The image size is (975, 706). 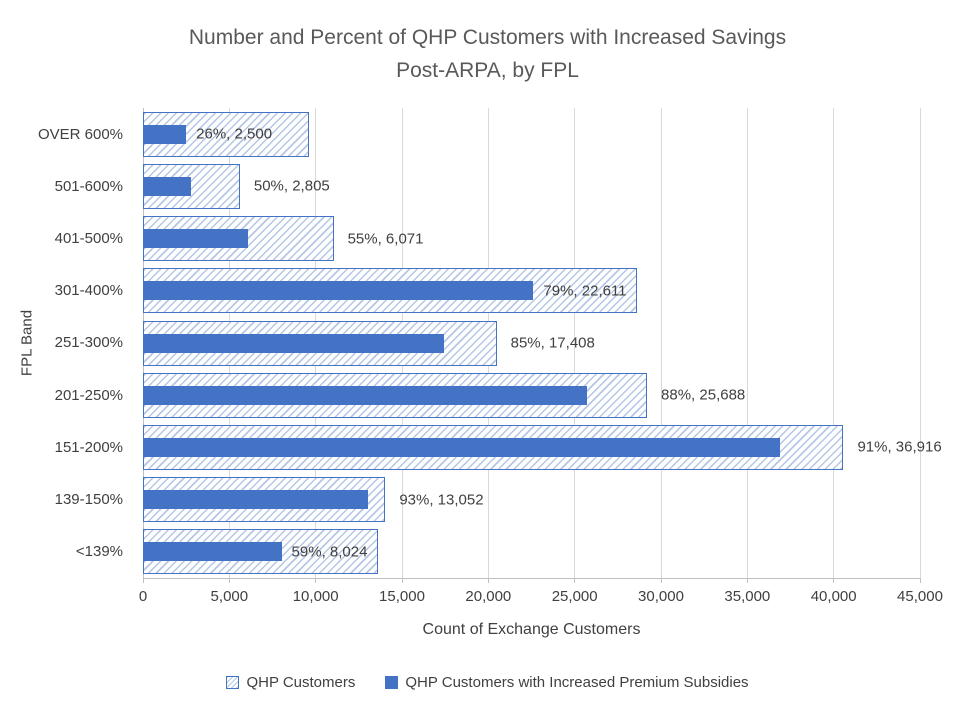 What do you see at coordinates (531, 629) in the screenshot?
I see `x-axis-title: Count of Exchange Customers` at bounding box center [531, 629].